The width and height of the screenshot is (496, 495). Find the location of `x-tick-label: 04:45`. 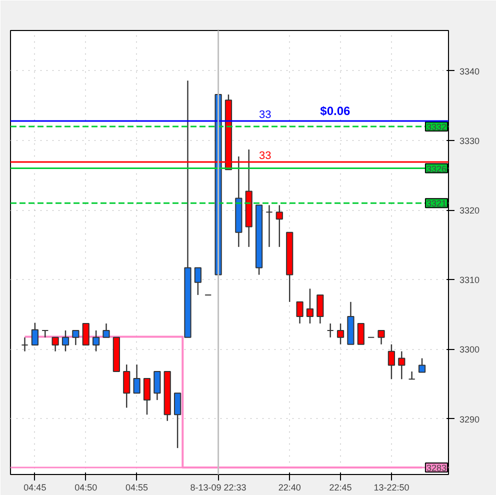

x-tick-label: 04:45 is located at coordinates (35, 487).